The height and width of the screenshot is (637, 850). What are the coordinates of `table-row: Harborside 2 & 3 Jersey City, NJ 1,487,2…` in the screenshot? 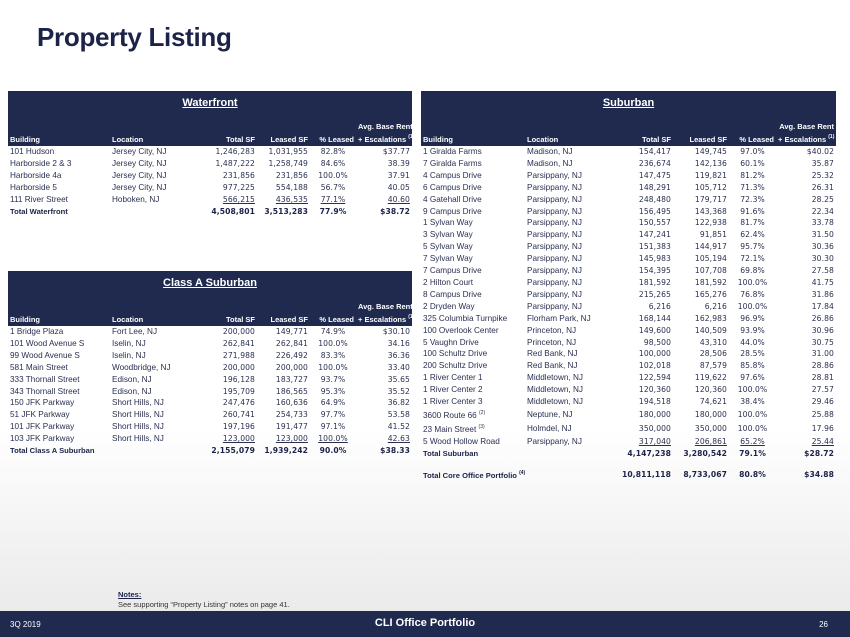 It's located at (210, 163).